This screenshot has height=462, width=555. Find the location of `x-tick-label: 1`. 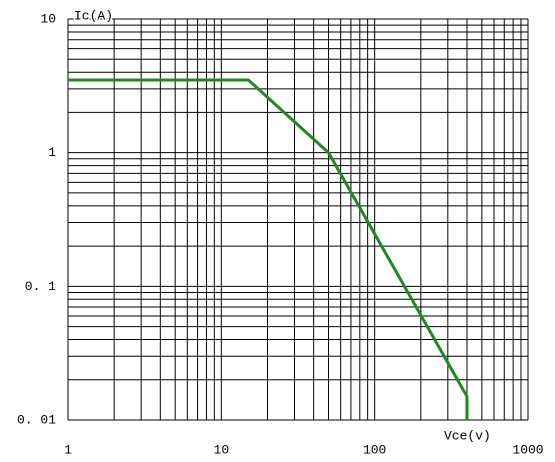

x-tick-label: 1 is located at coordinates (68, 449).